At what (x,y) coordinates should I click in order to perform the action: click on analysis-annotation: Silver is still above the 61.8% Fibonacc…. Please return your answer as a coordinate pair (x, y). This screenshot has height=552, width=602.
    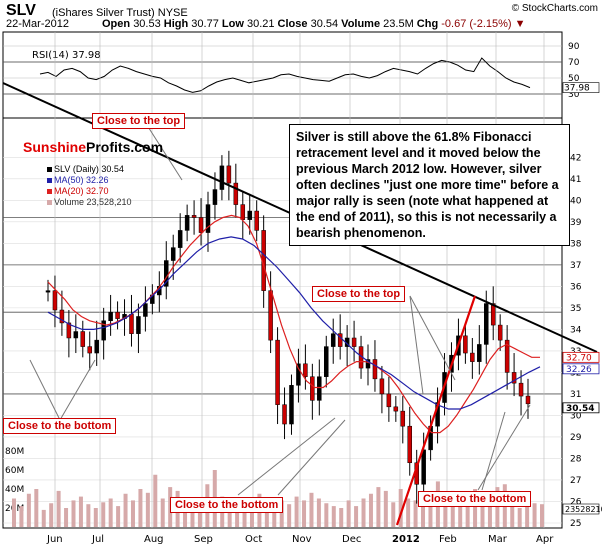
    Looking at the image, I should click on (429, 185).